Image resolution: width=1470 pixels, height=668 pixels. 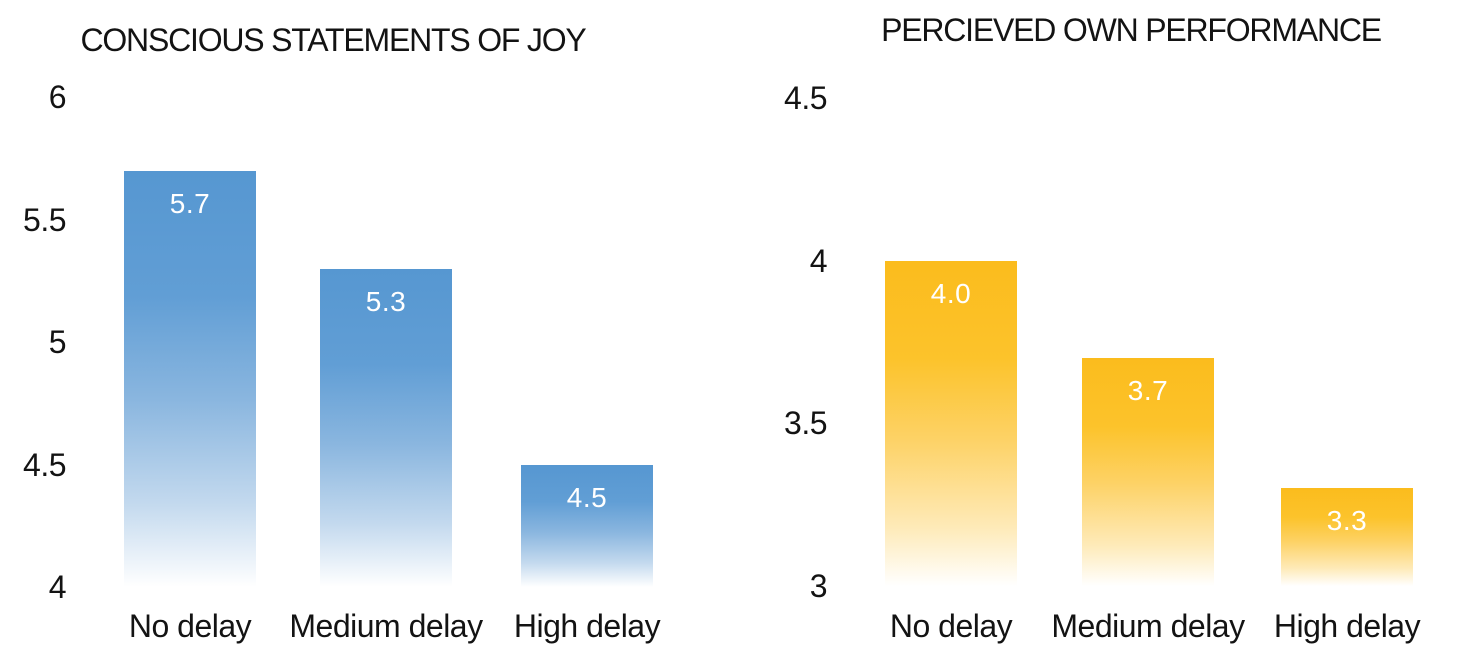 I want to click on y-axis-tick-label: 3, so click(x=818, y=586).